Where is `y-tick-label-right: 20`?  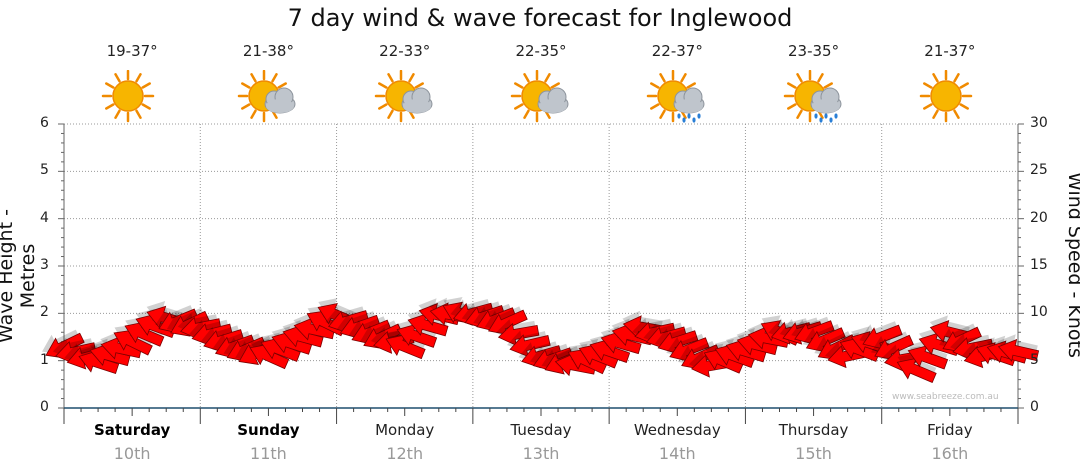
y-tick-label-right: 20 is located at coordinates (1039, 217).